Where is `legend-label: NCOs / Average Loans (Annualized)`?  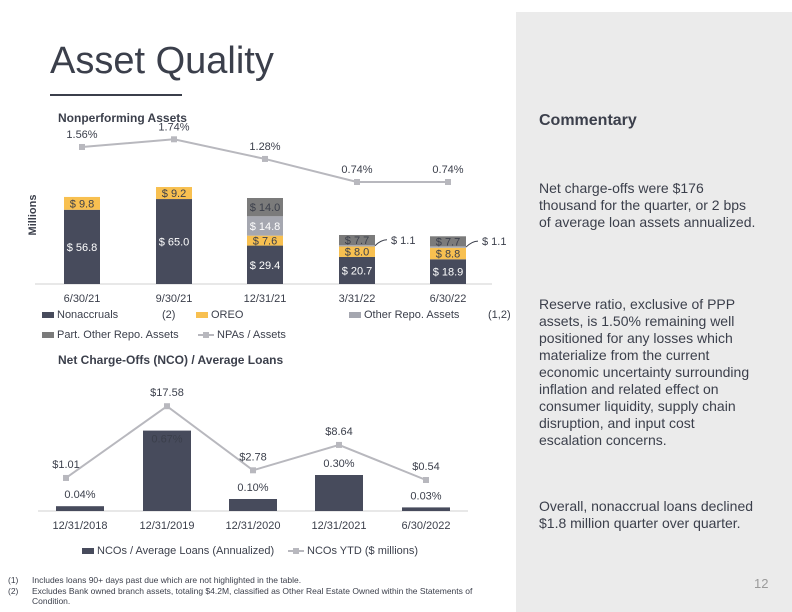
legend-label: NCOs / Average Loans (Annualized) is located at coordinates (186, 551).